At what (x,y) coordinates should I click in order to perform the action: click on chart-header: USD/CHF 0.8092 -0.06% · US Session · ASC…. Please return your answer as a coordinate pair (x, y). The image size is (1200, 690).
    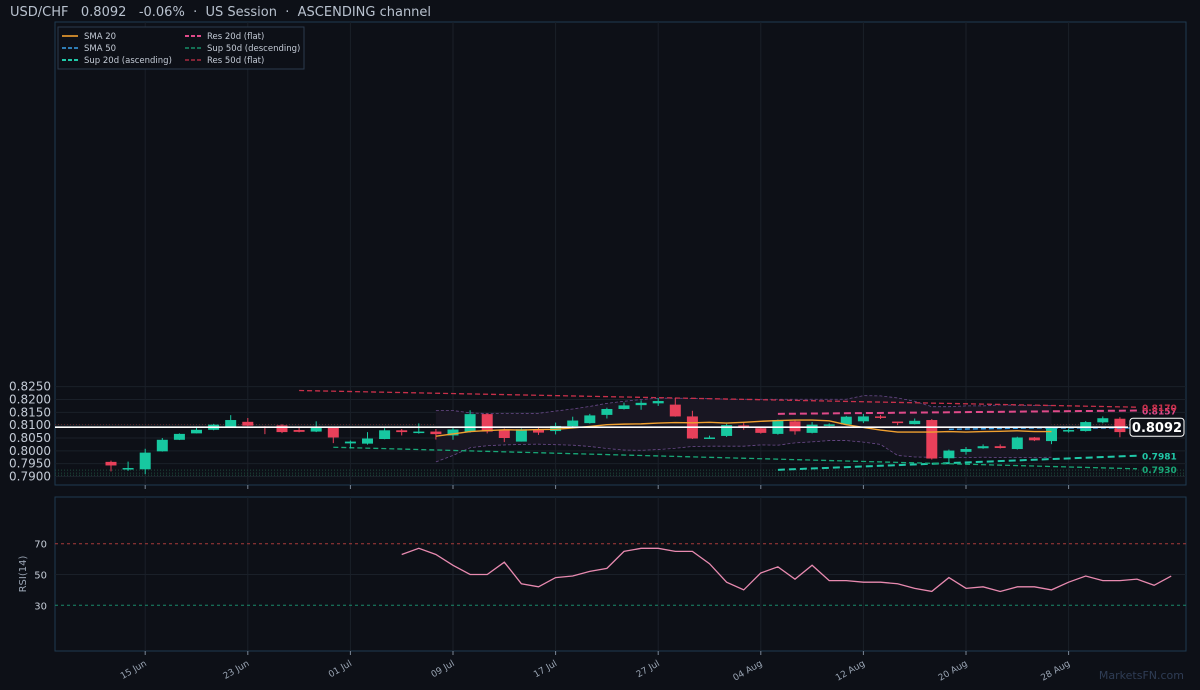
    Looking at the image, I should click on (220, 12).